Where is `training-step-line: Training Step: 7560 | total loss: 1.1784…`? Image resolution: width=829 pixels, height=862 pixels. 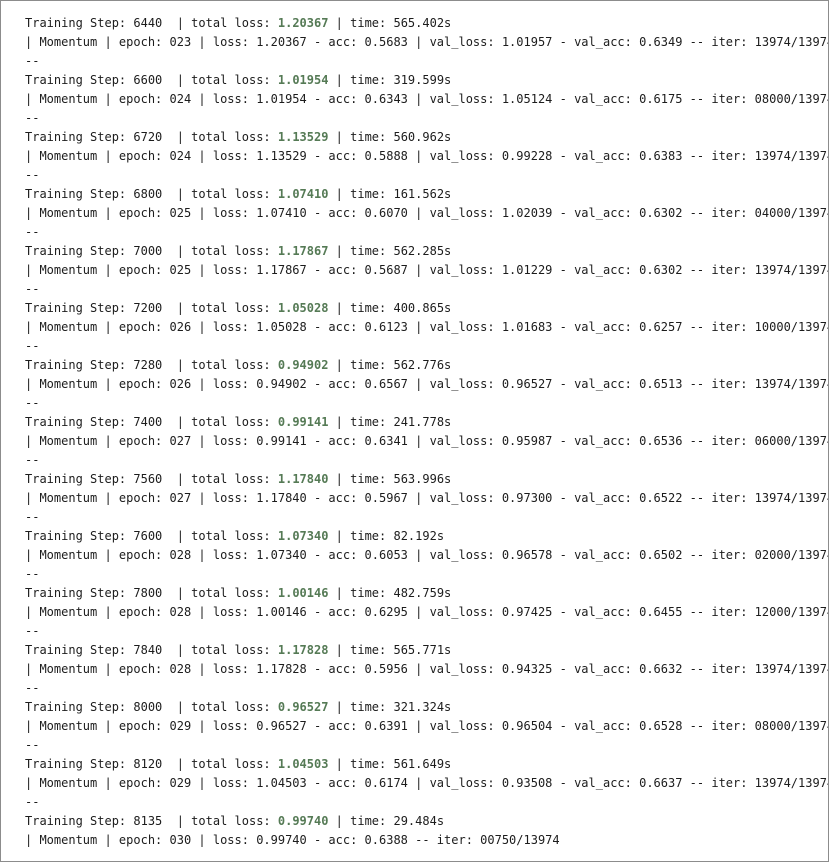 training-step-line: Training Step: 7560 | total loss: 1.1784… is located at coordinates (426, 479).